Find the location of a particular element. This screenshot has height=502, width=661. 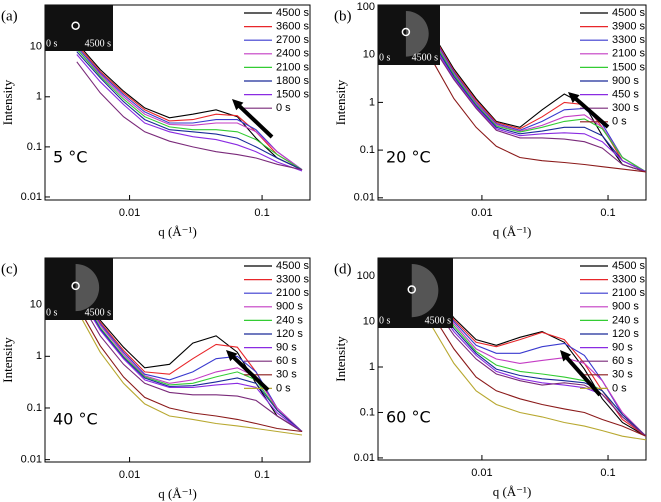

temperature-label: 60 °C is located at coordinates (408, 417).